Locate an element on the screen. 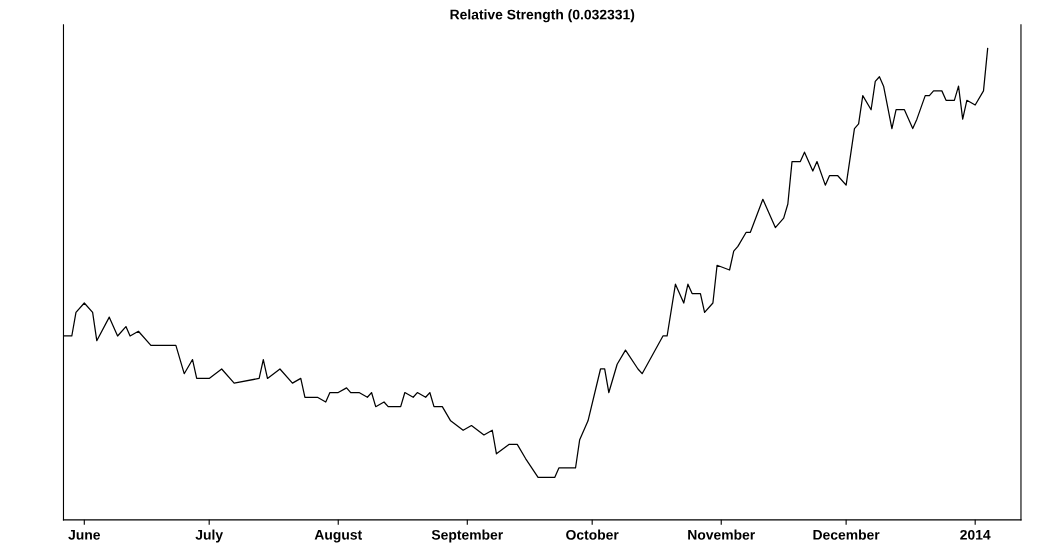 The width and height of the screenshot is (1058, 553). x-tick-label: September is located at coordinates (467, 536).